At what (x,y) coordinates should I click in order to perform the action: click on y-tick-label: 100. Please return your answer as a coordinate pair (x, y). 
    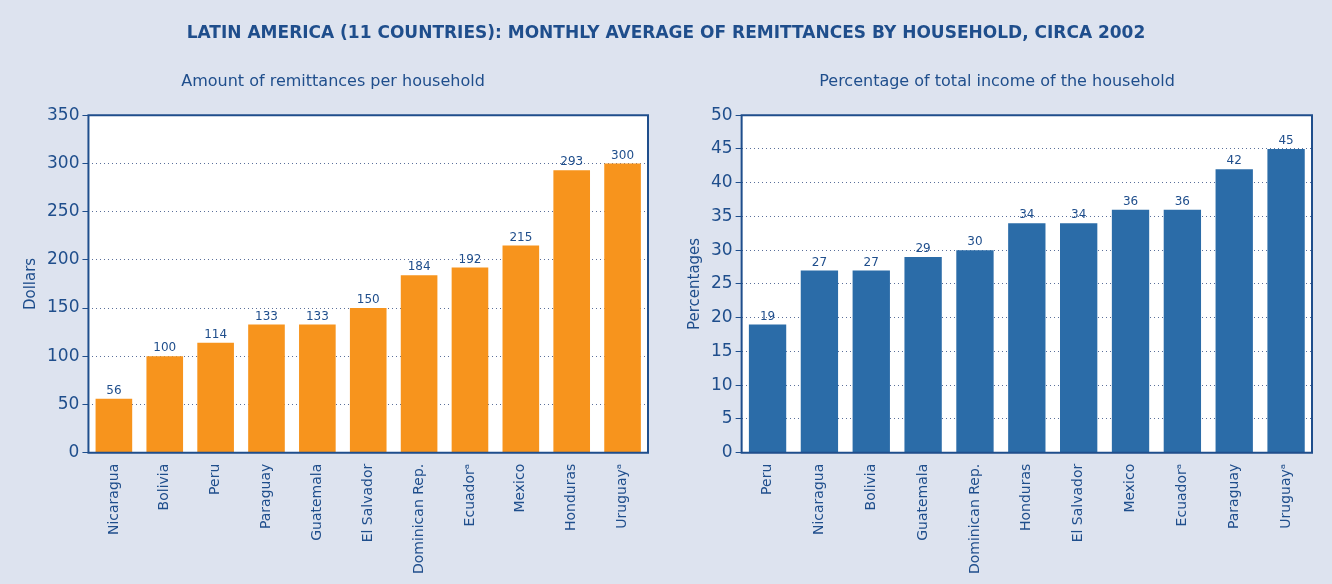
    Looking at the image, I should click on (63, 354).